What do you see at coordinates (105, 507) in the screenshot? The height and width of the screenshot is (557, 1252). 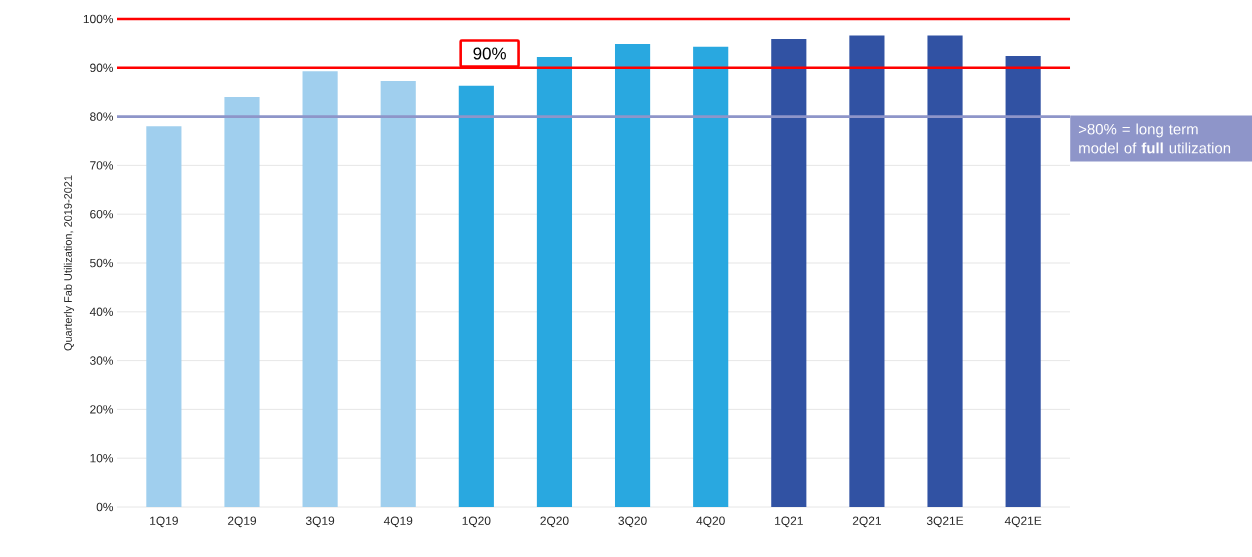 I see `y-tick-label: 0%` at bounding box center [105, 507].